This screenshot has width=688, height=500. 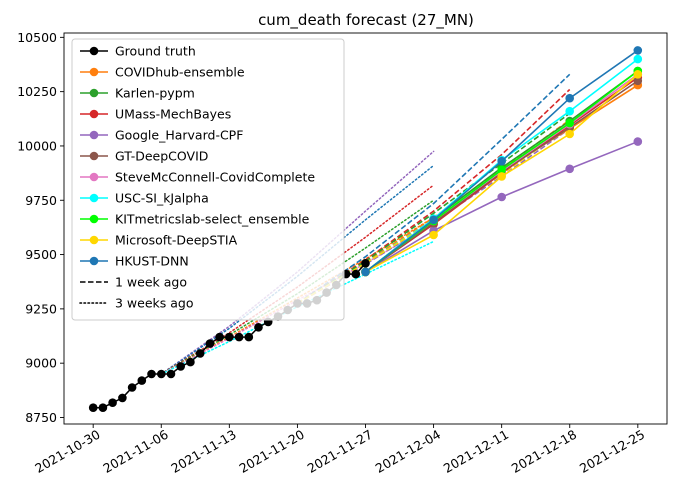 I want to click on legend-marker-ground-truth, so click(x=94, y=51).